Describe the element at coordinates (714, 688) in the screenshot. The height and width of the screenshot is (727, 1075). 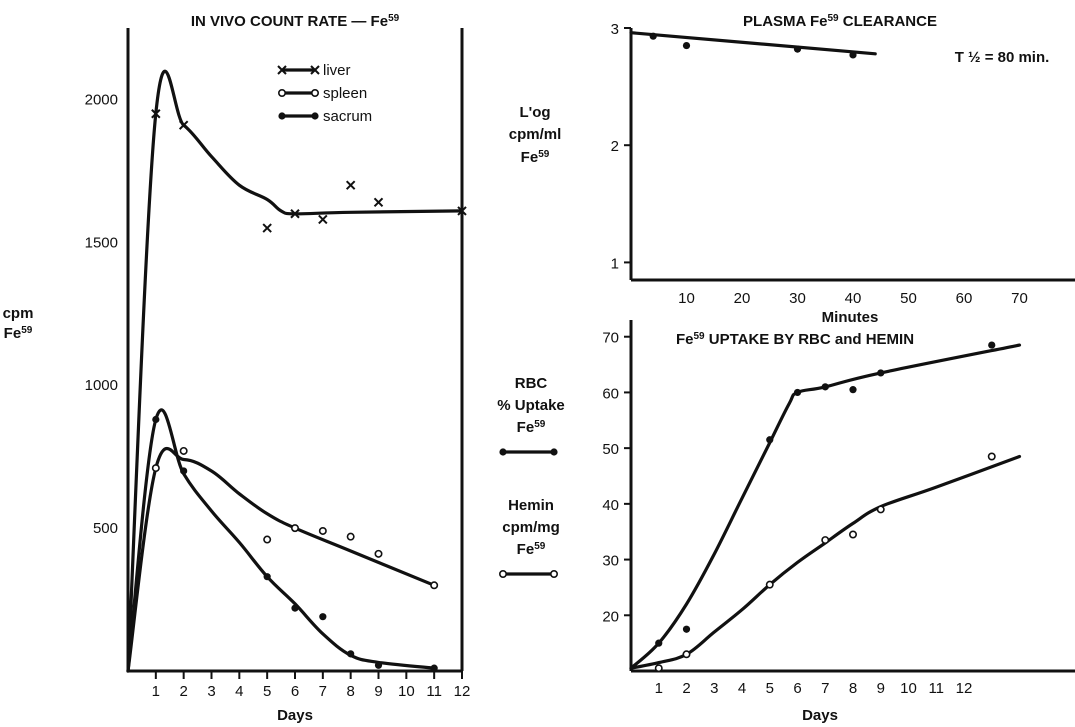
I see `x-tick-label: 3` at that location.